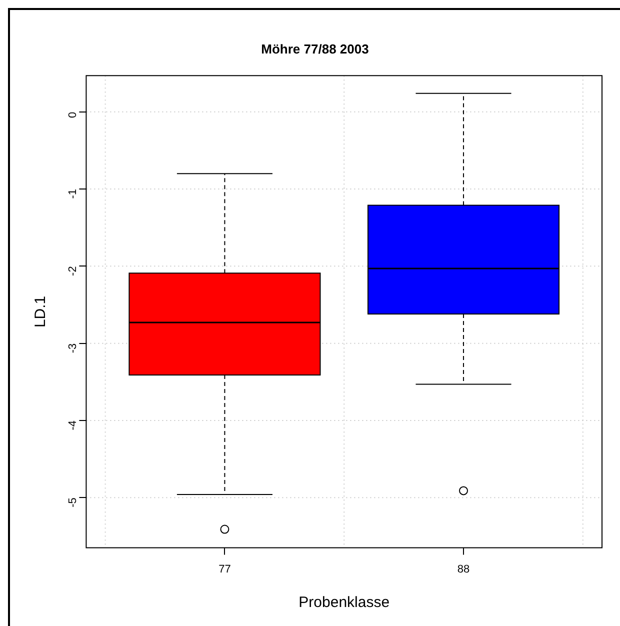  I want to click on y-tick-label: -5, so click(73, 503).